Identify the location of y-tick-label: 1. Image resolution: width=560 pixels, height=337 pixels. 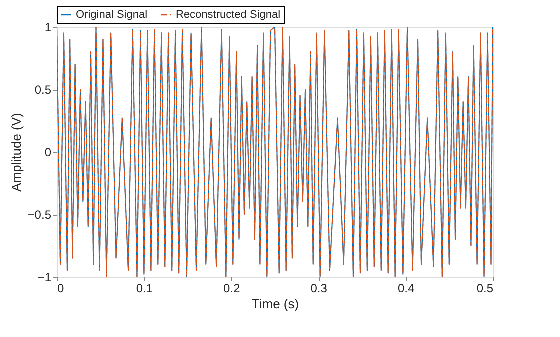
(48, 27).